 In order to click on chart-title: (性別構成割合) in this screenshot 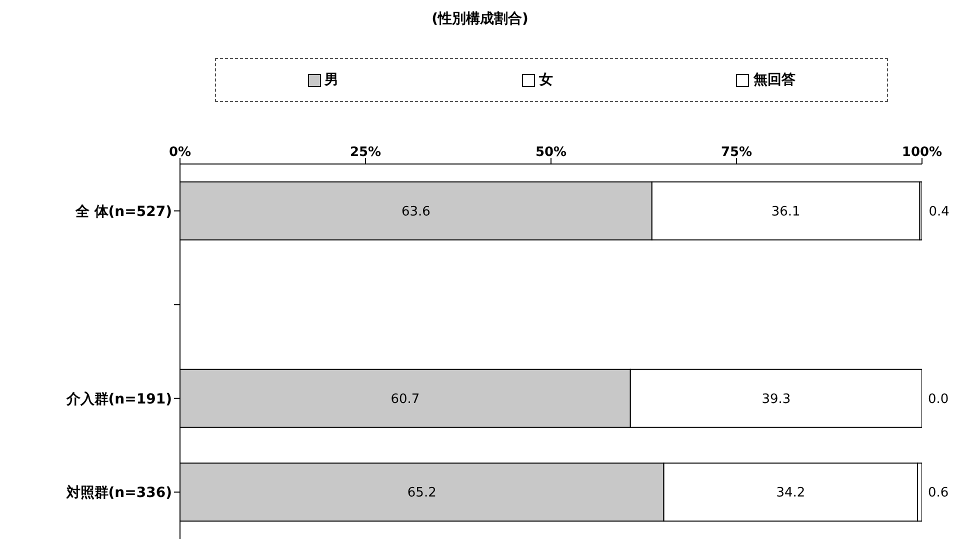, I will do `click(480, 19)`.